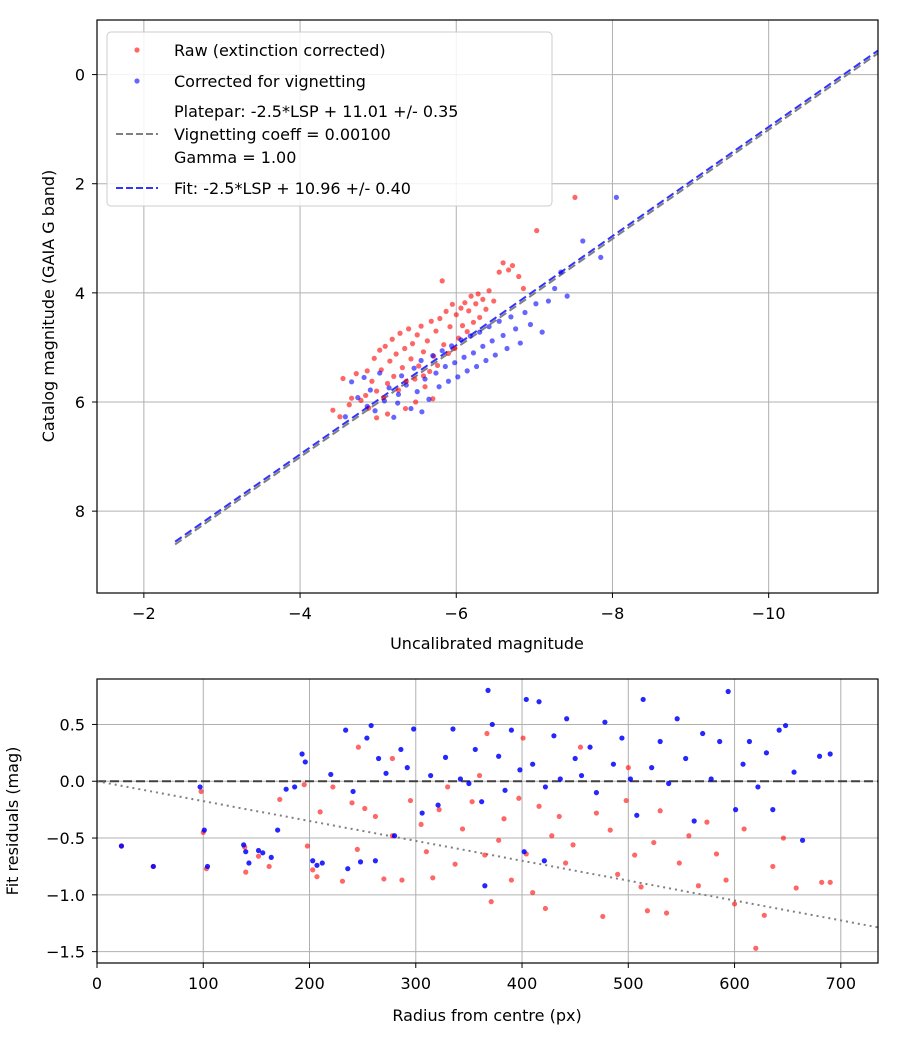 This screenshot has width=900, height=1050. I want to click on legend-platepar-label: Platepar: -2.5*LSP + 11.01 +/- 0.35, so click(316, 111).